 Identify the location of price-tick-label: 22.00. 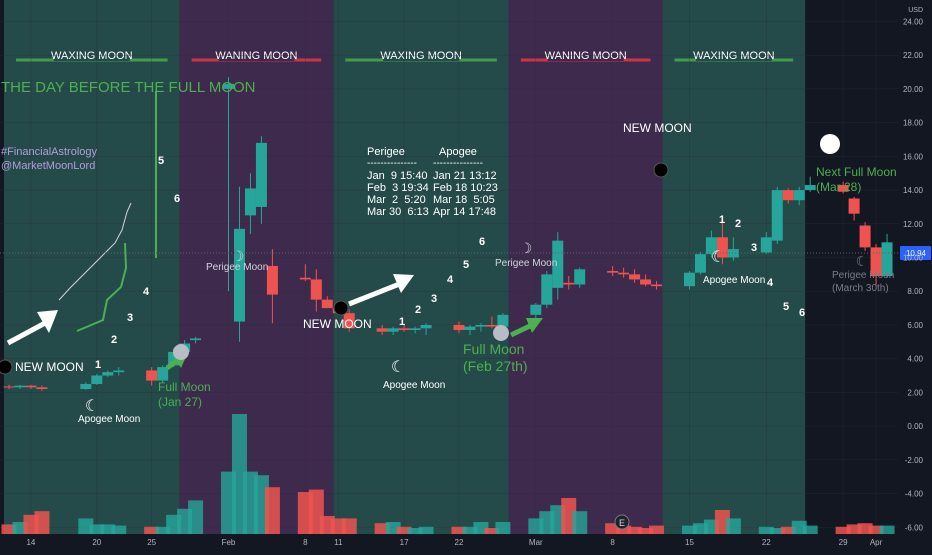
(913, 55).